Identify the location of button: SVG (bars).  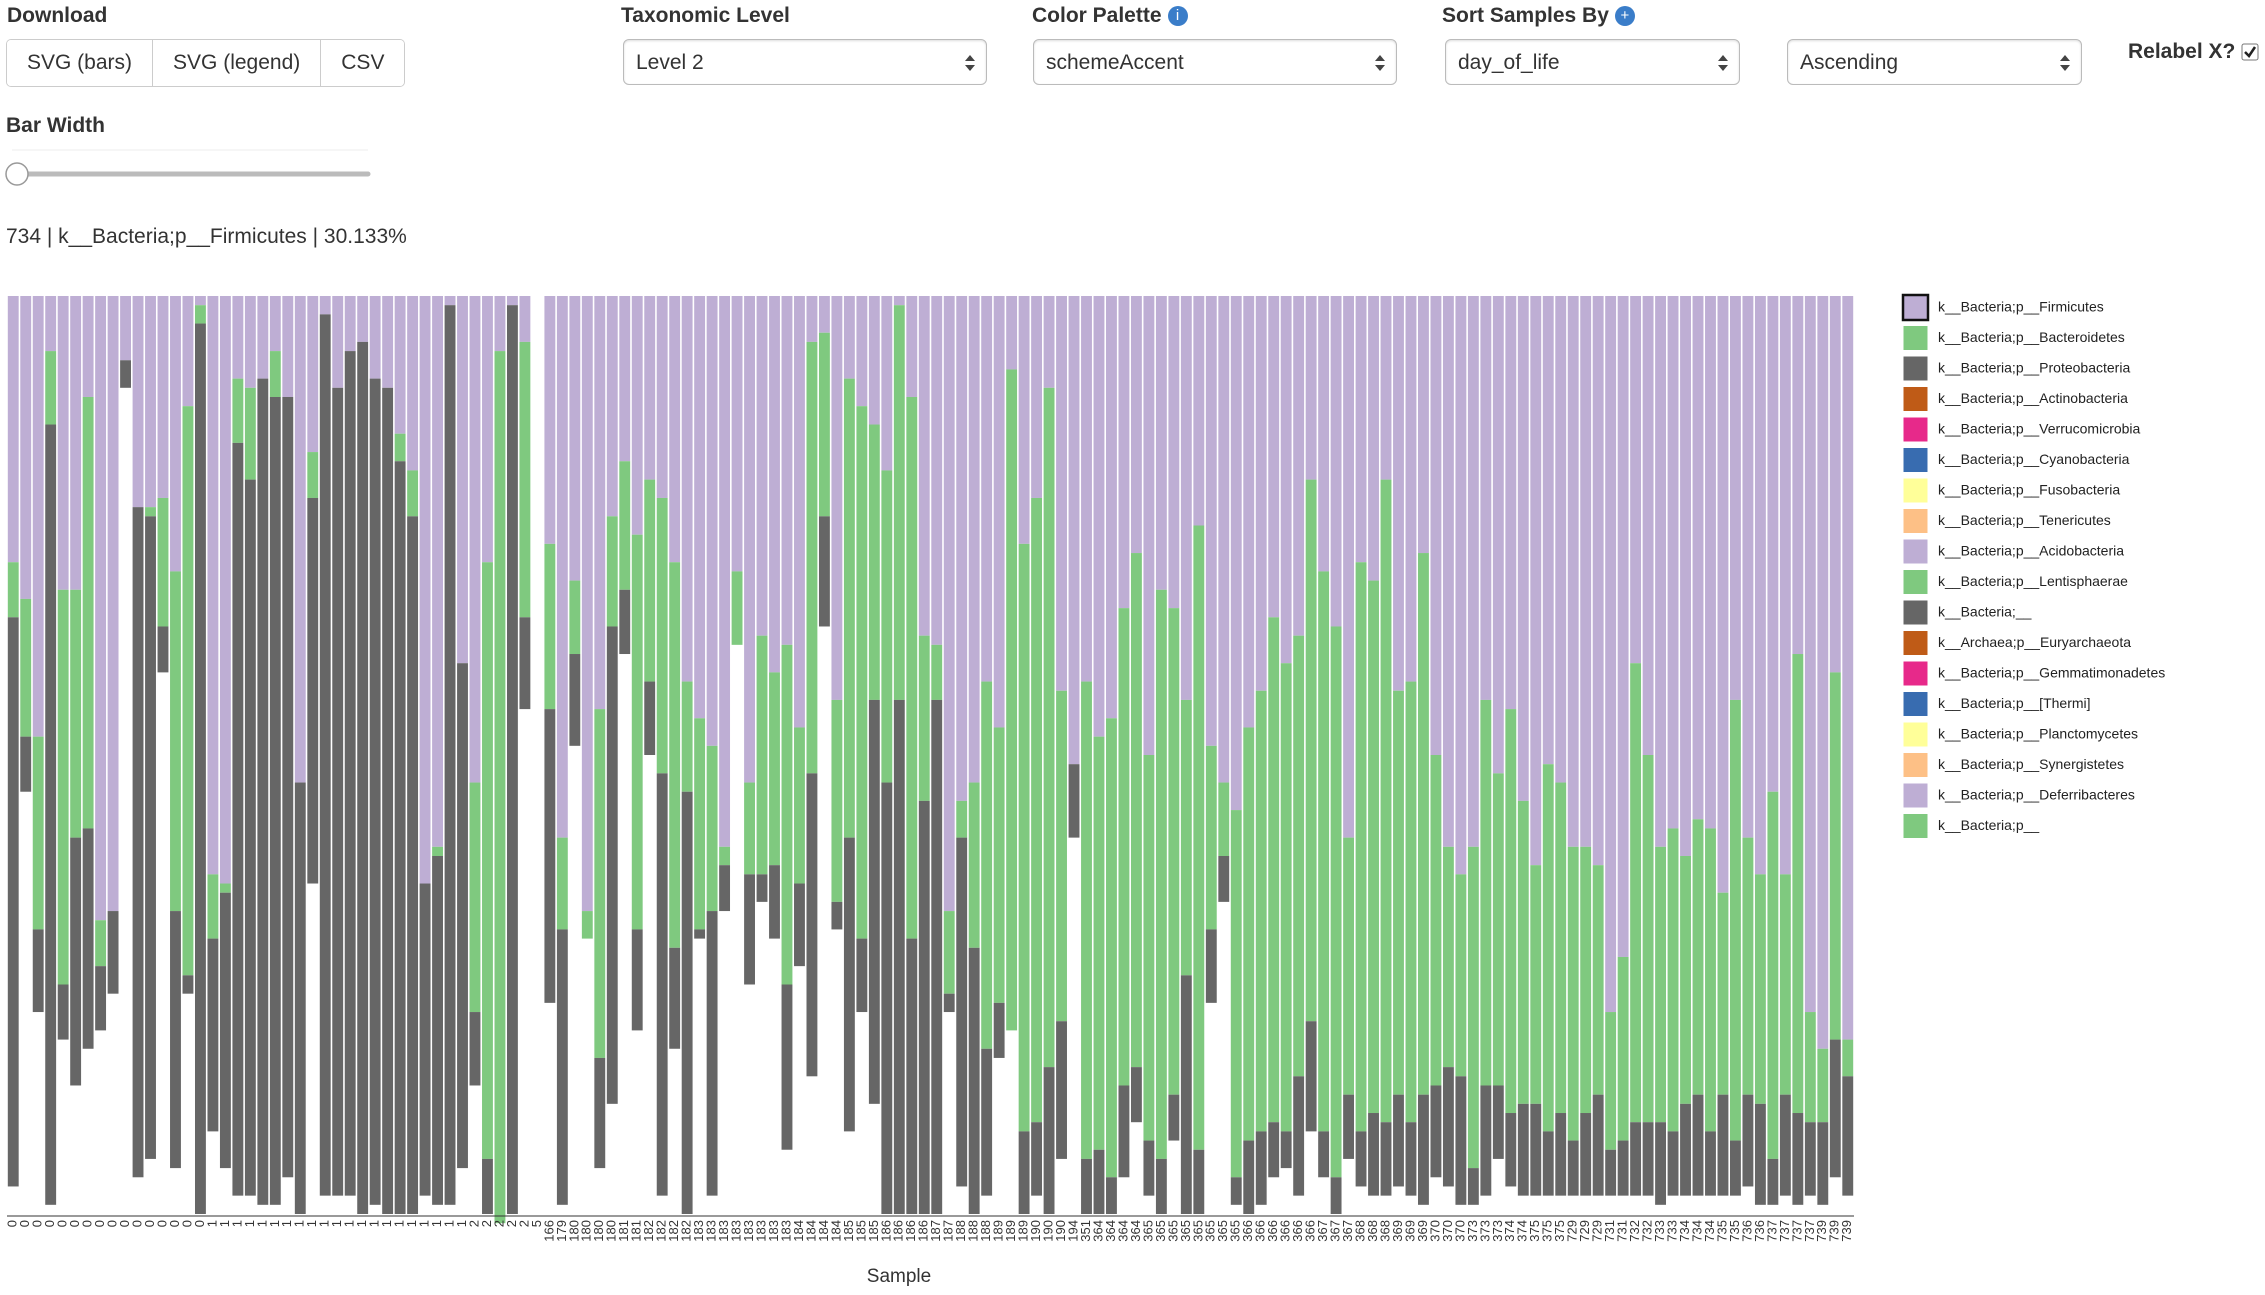
(80, 63).